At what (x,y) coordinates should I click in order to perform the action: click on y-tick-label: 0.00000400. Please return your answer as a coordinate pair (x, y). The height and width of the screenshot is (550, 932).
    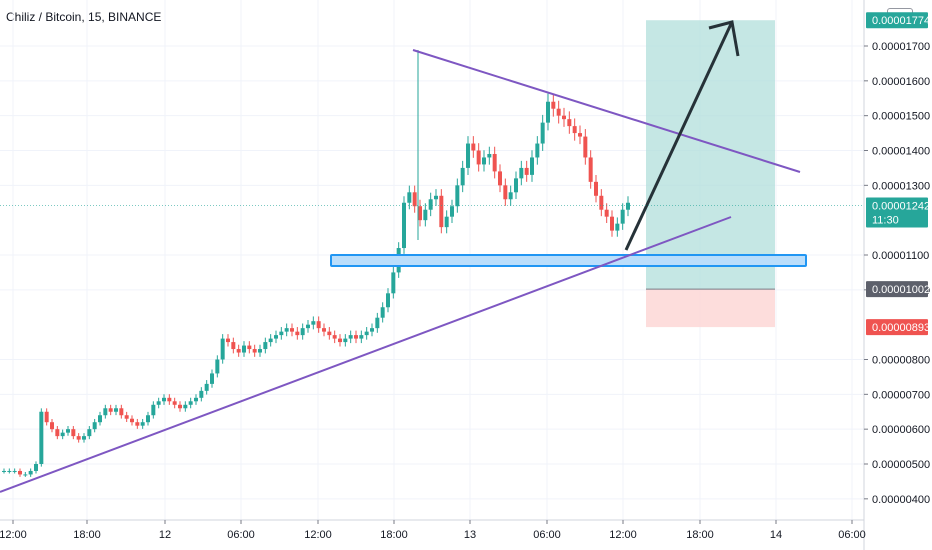
    Looking at the image, I should click on (901, 500).